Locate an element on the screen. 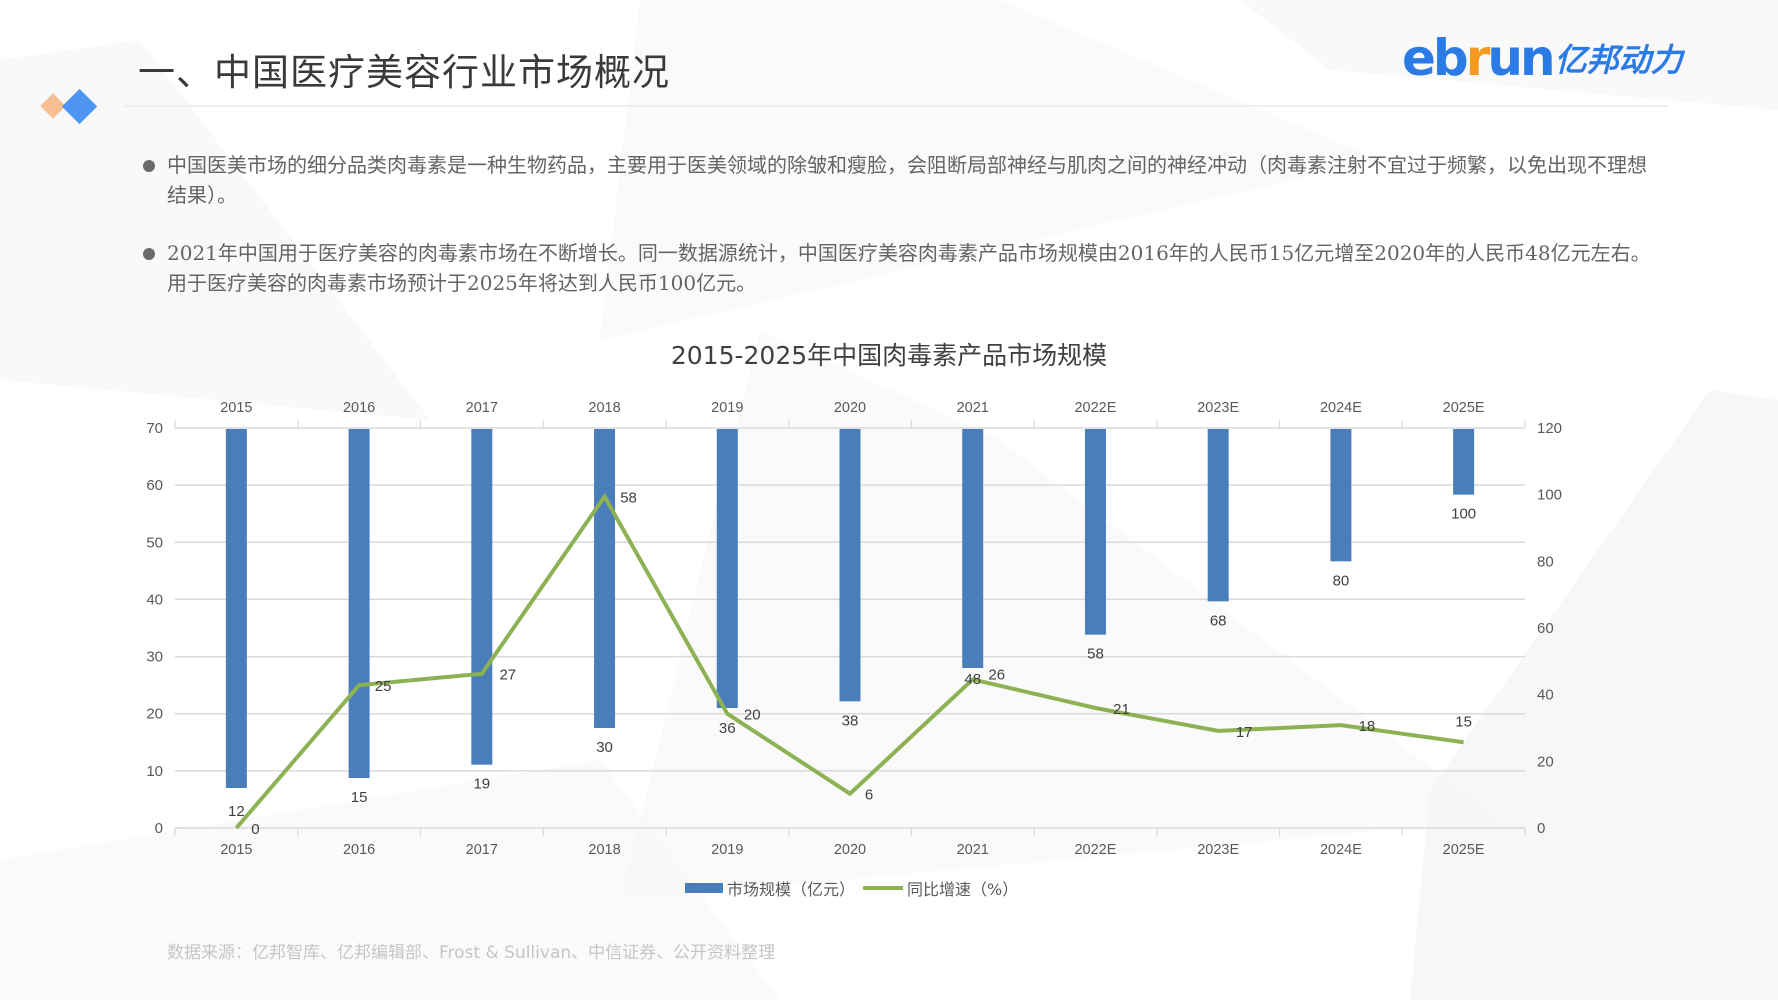  top-category-label: 2017 is located at coordinates (482, 408).